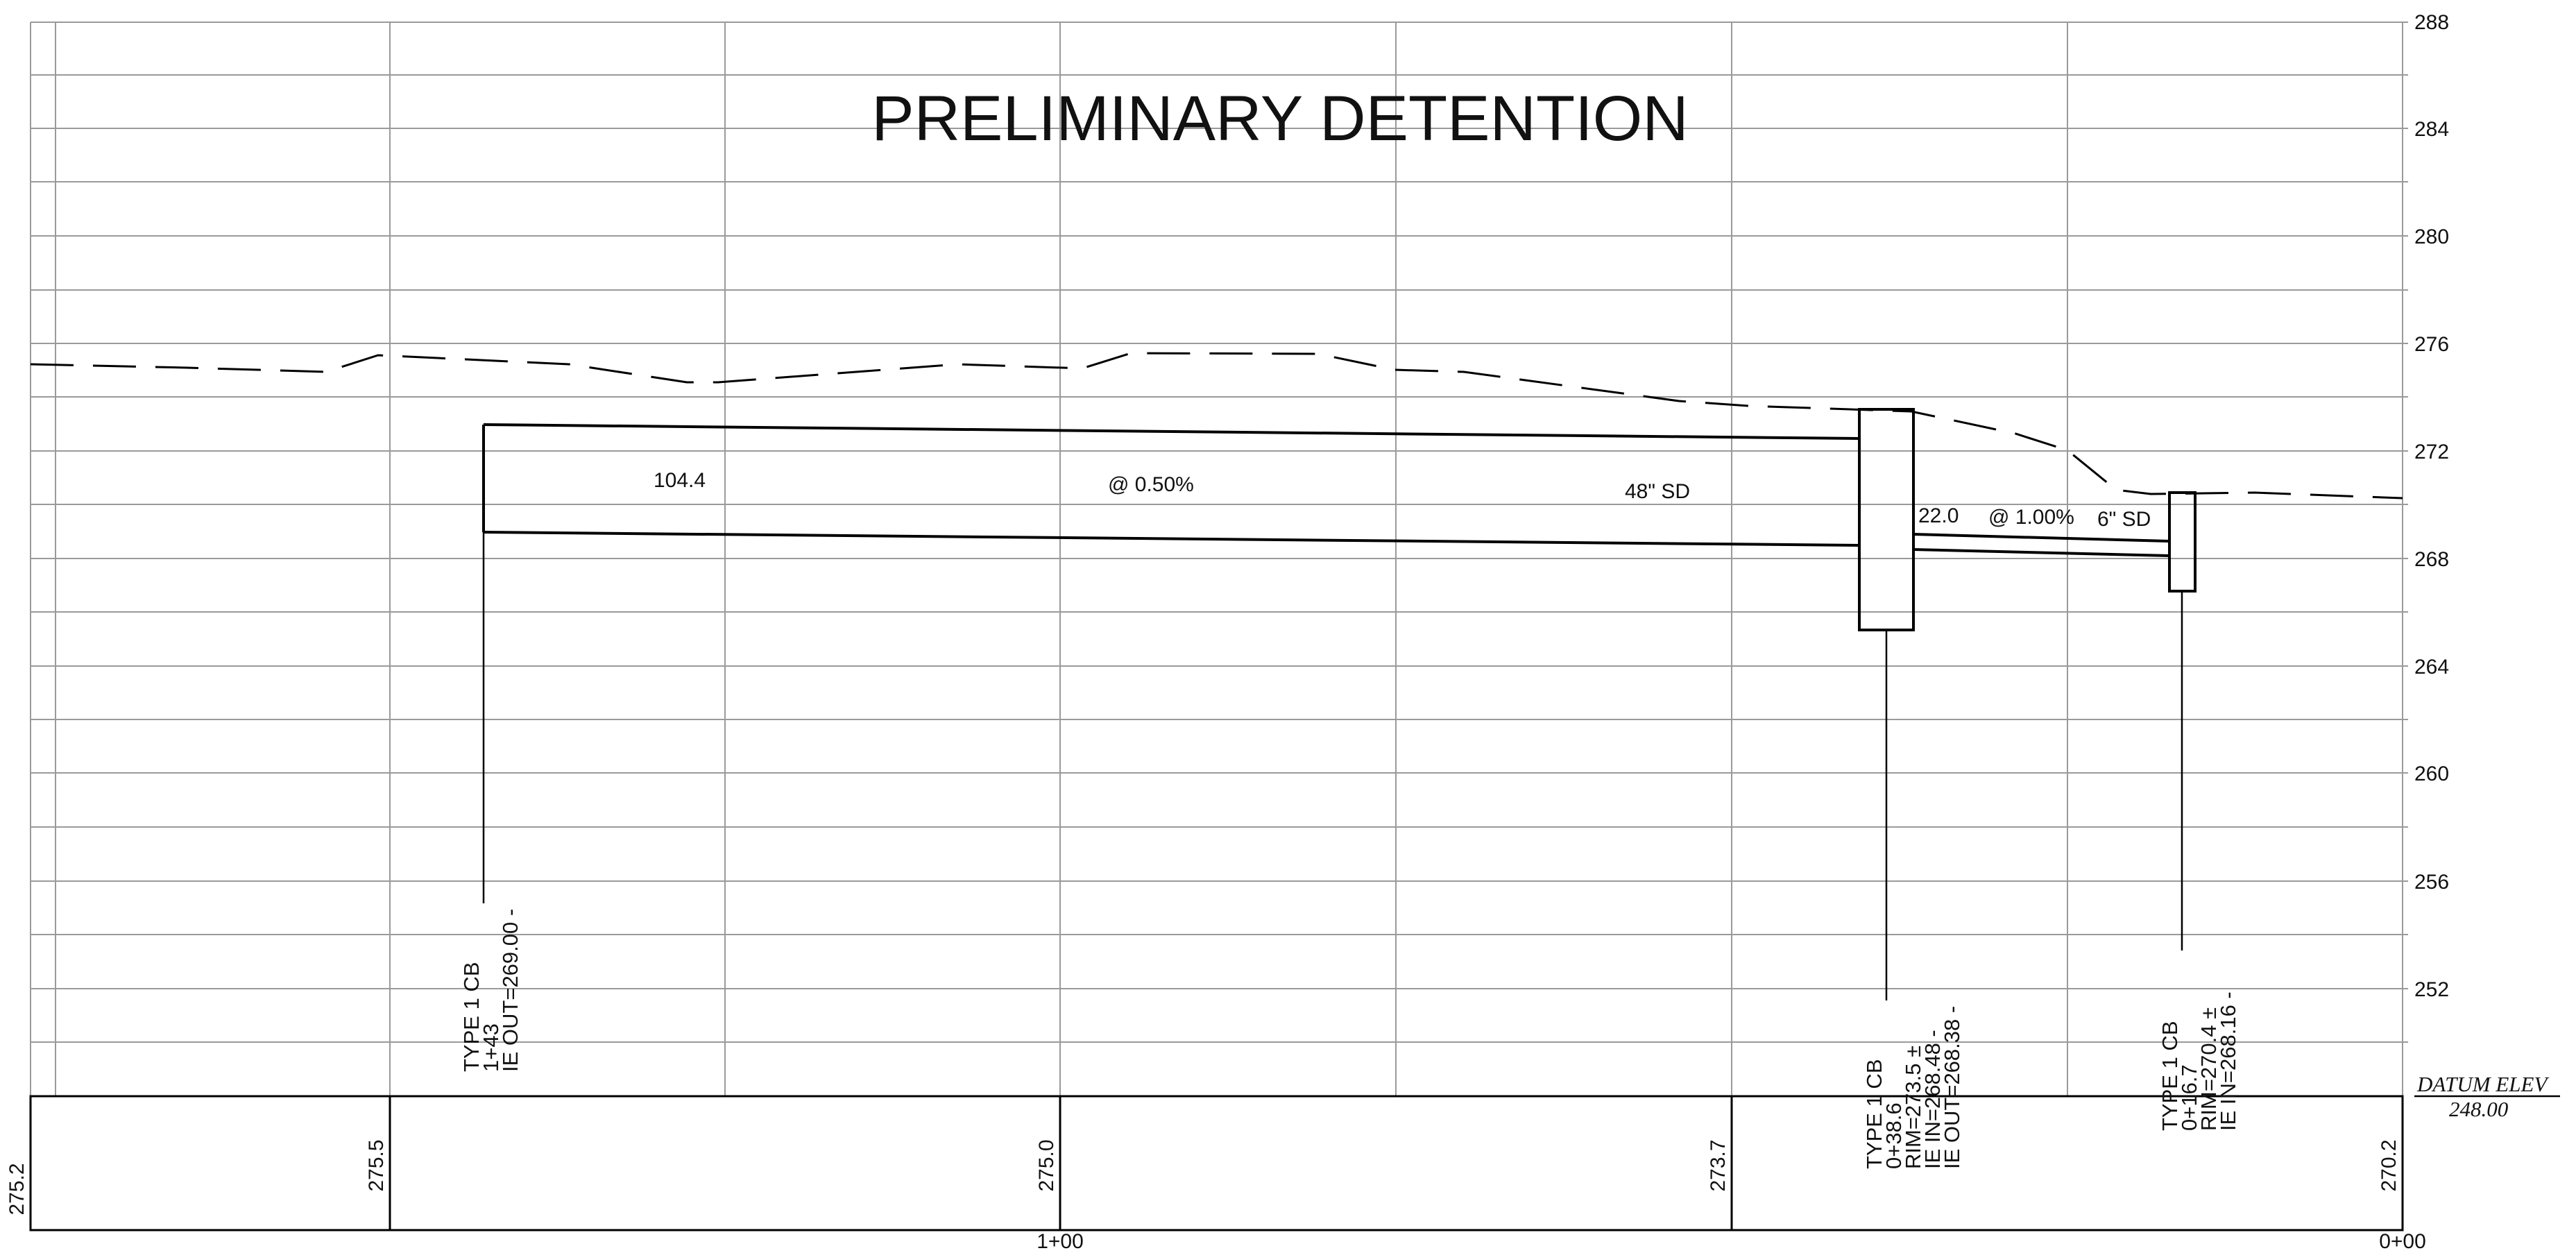  What do you see at coordinates (1886, 519) in the screenshot?
I see `catch-basin-2-structure` at bounding box center [1886, 519].